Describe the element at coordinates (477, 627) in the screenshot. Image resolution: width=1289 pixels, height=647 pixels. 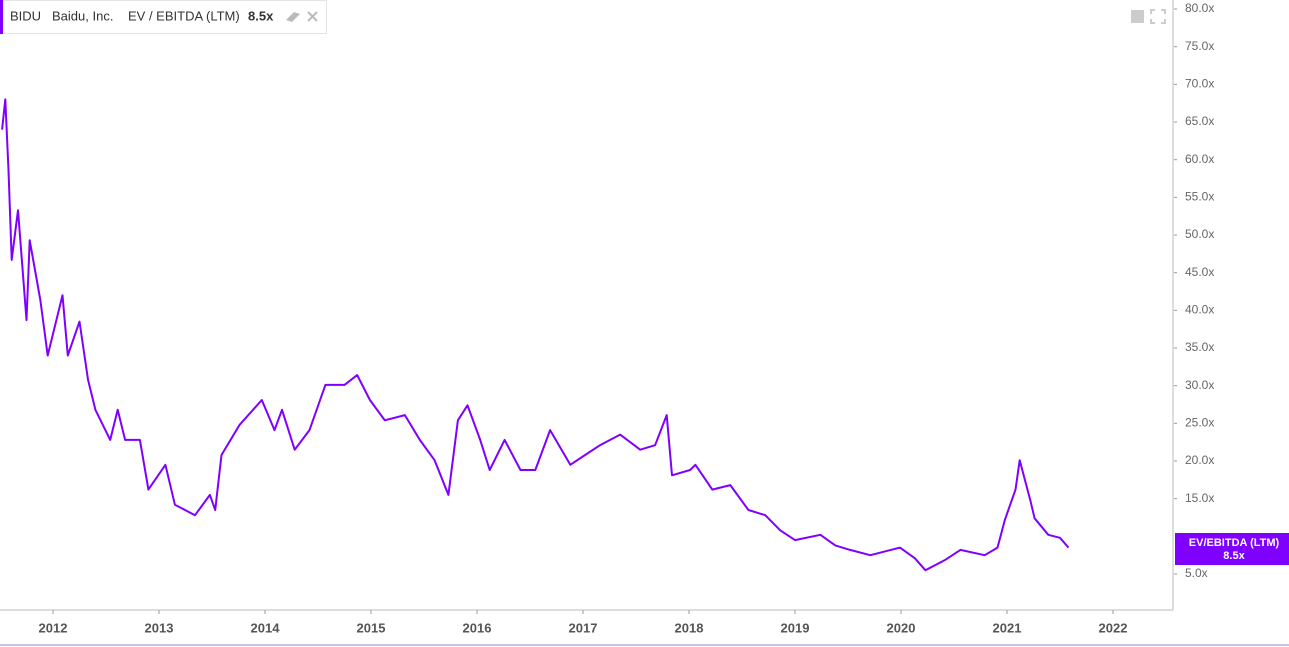
I see `x-tick-label: 2016` at that location.